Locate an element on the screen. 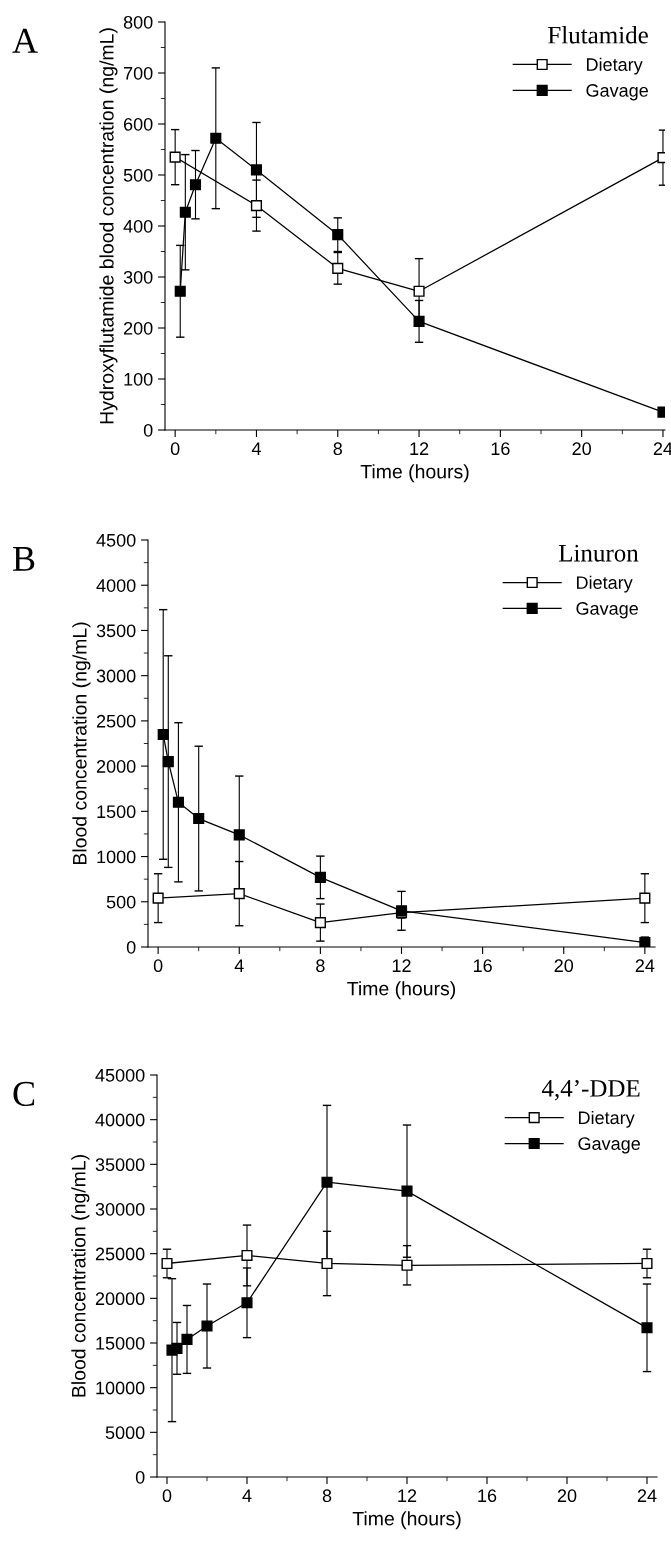 Image resolution: width=671 pixels, height=1544 pixels. y-tick-label: 3500 is located at coordinates (116, 631).